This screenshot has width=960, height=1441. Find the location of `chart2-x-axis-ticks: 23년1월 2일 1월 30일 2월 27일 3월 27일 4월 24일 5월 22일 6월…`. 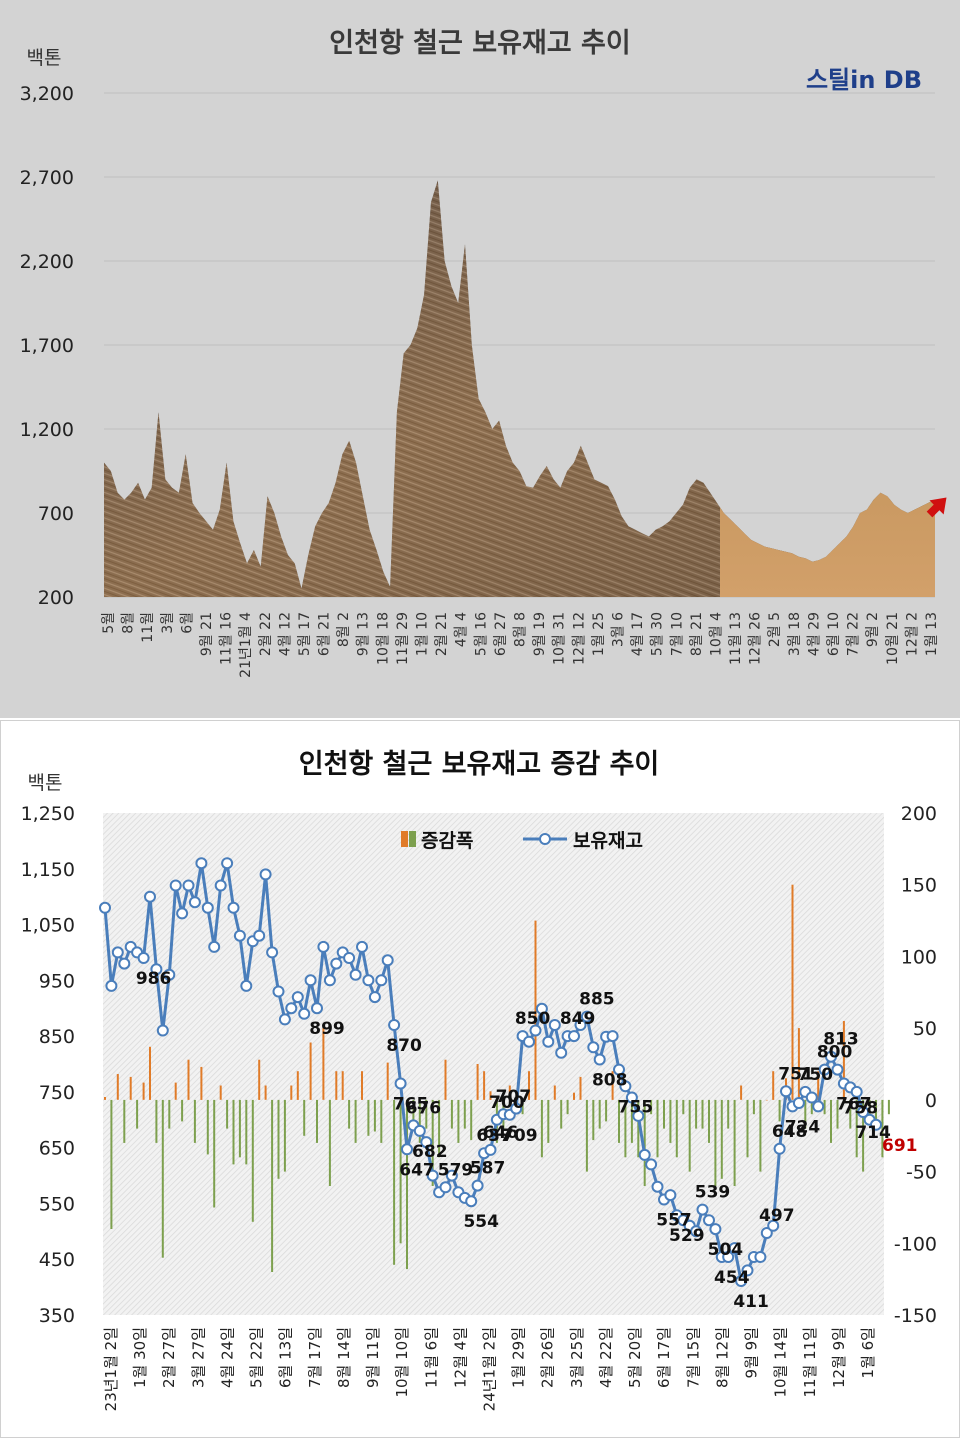

chart2-x-axis-ticks: 23년1월 2일 1월 30일 2월 27일 3월 27일 4월 24일 5월 22일 6월… is located at coordinates (489, 1369).